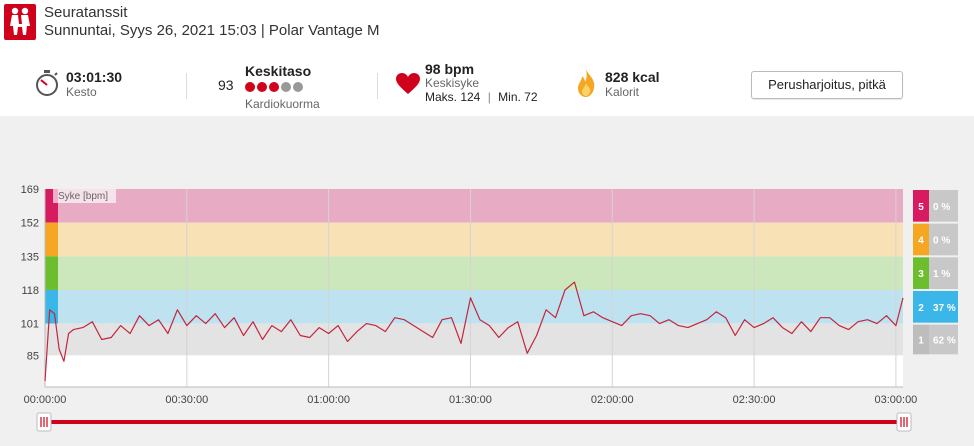 The height and width of the screenshot is (446, 974). I want to click on zone-number: 4, so click(921, 240).